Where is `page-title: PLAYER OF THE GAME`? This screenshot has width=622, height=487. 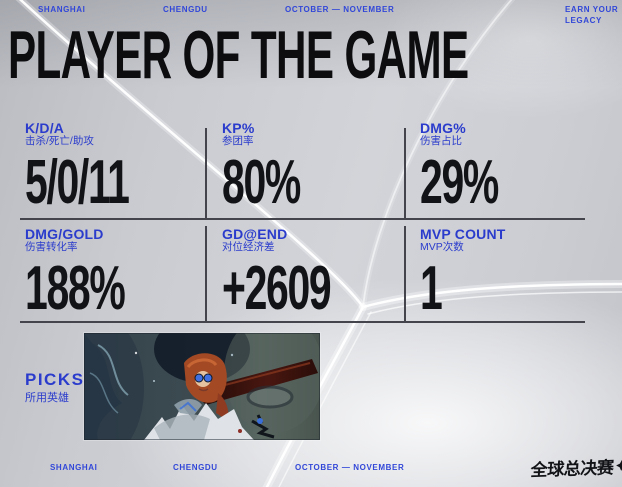
page-title: PLAYER OF THE GAME is located at coordinates (238, 55).